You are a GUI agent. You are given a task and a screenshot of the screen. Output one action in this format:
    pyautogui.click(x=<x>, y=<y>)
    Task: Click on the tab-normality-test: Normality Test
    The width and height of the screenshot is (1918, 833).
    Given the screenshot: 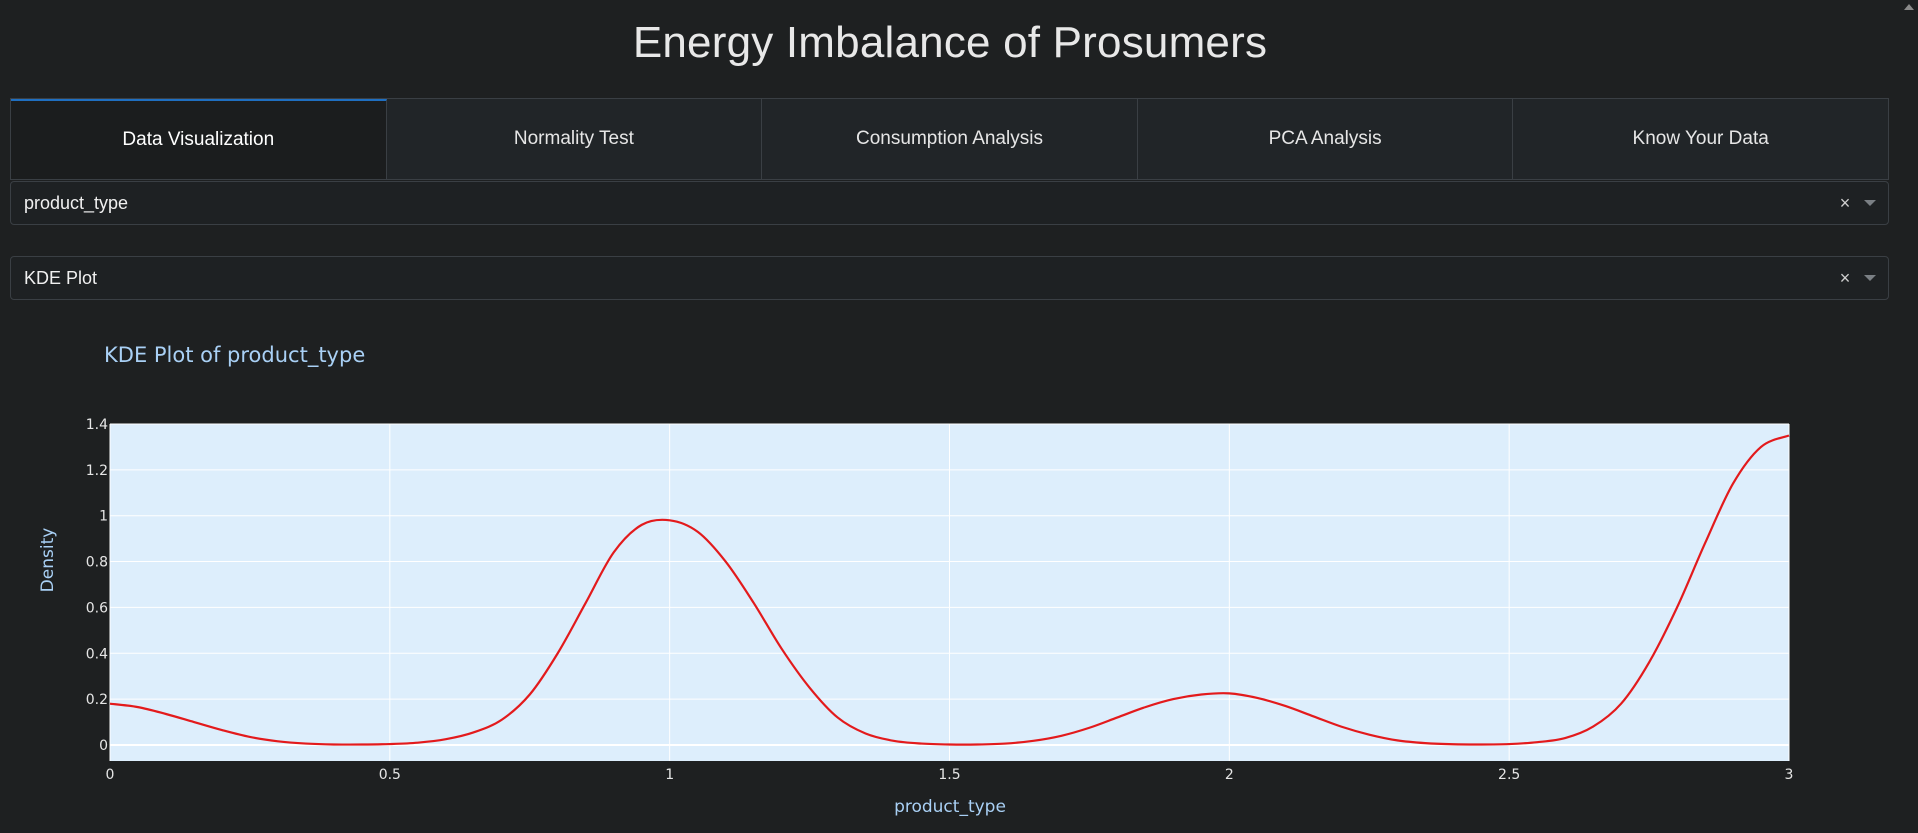 What is the action you would take?
    pyautogui.click(x=574, y=139)
    